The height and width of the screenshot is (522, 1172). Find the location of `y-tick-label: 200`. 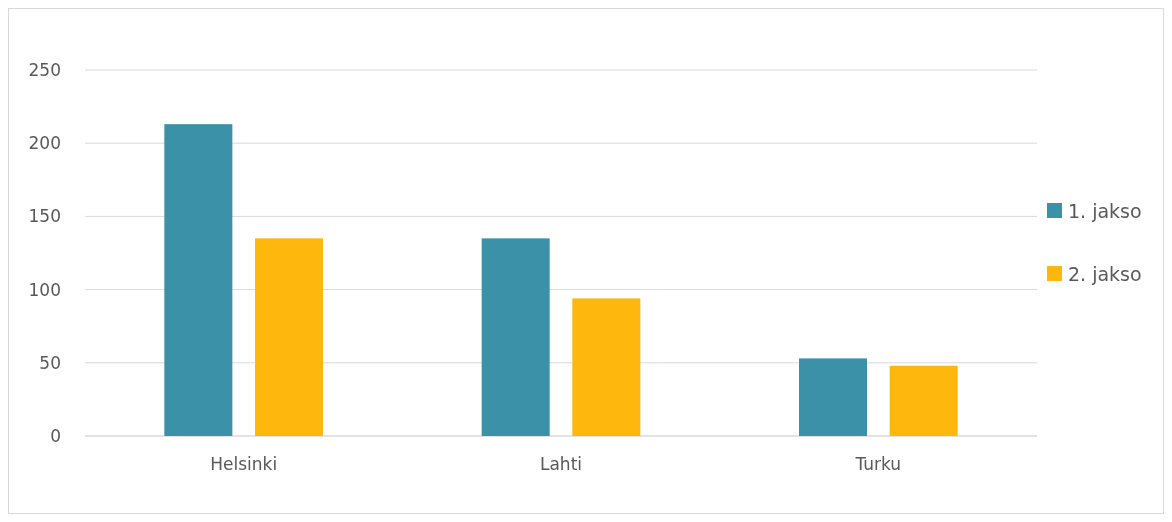

y-tick-label: 200 is located at coordinates (44, 143).